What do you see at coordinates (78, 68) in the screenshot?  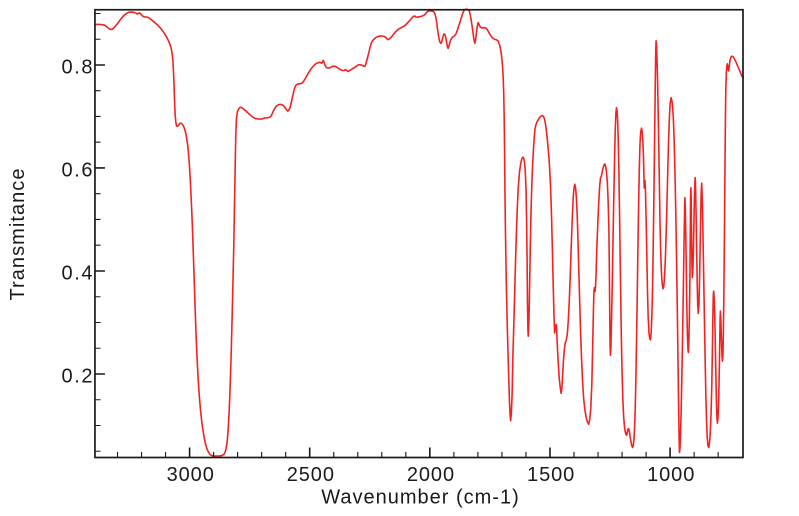 I see `svg-text: 0.8` at bounding box center [78, 68].